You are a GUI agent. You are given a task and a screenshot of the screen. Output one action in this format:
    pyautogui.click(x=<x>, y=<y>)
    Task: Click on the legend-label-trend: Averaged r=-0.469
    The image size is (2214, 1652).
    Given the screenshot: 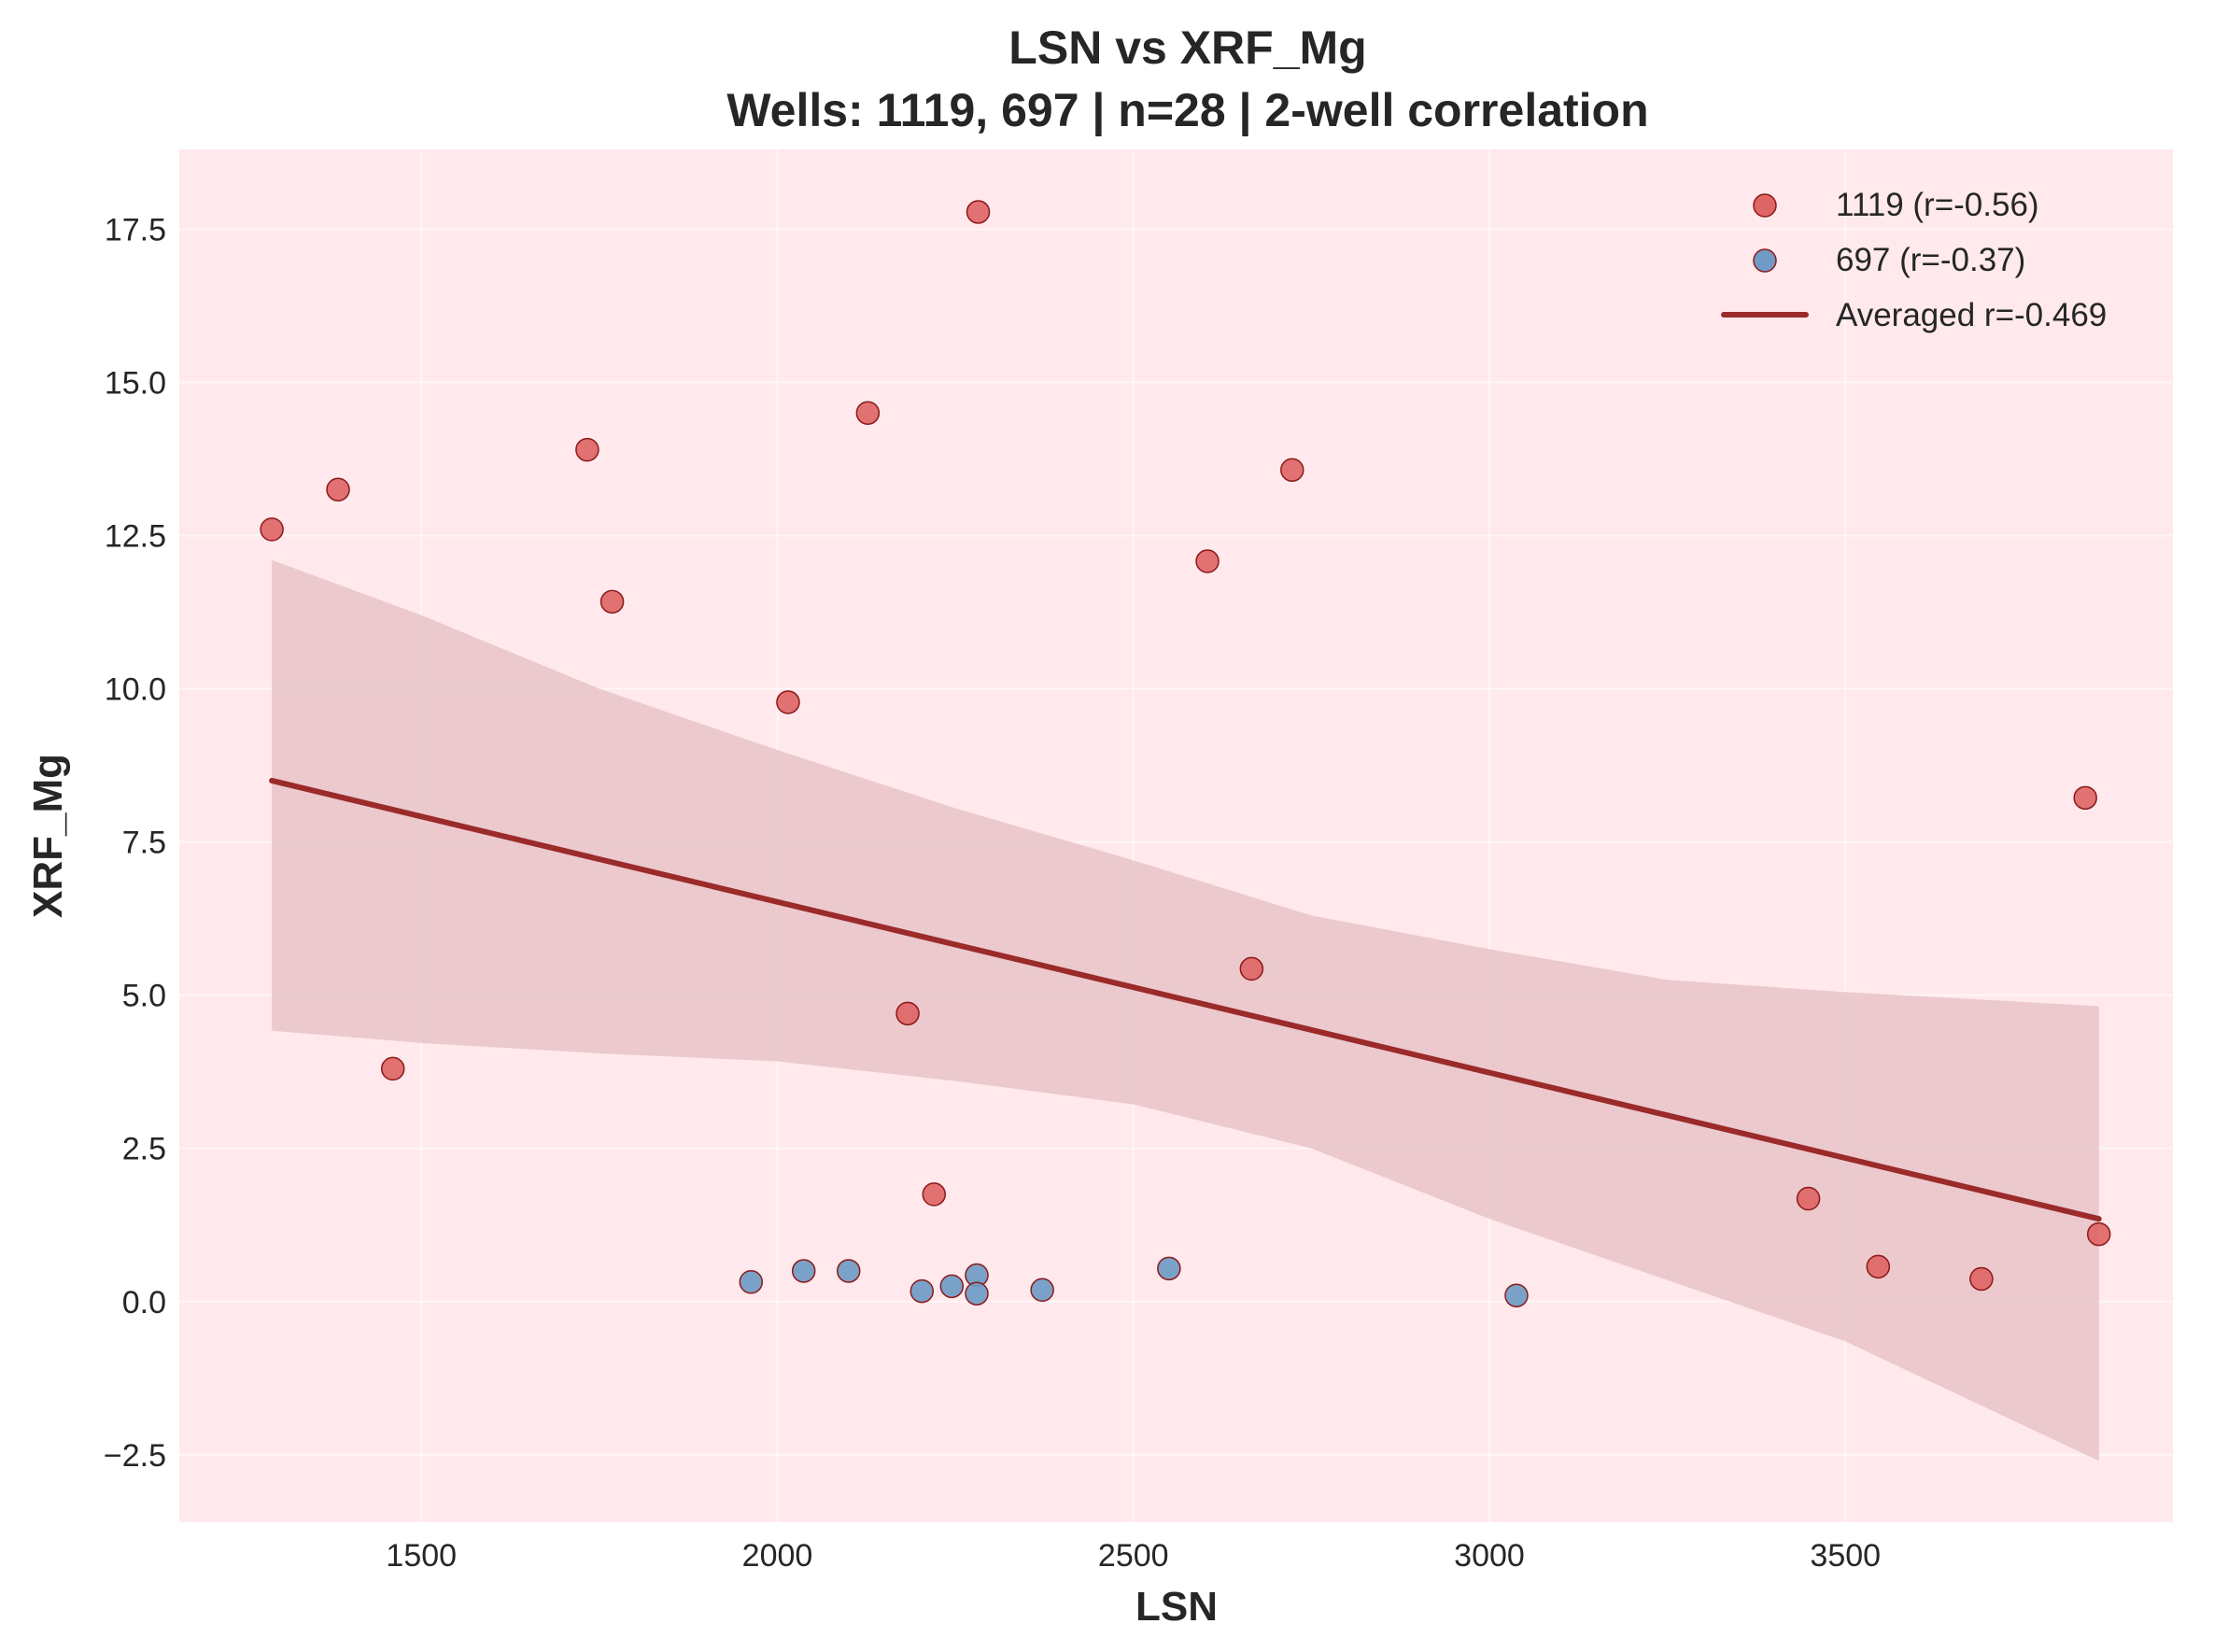 What is the action you would take?
    pyautogui.click(x=1972, y=315)
    